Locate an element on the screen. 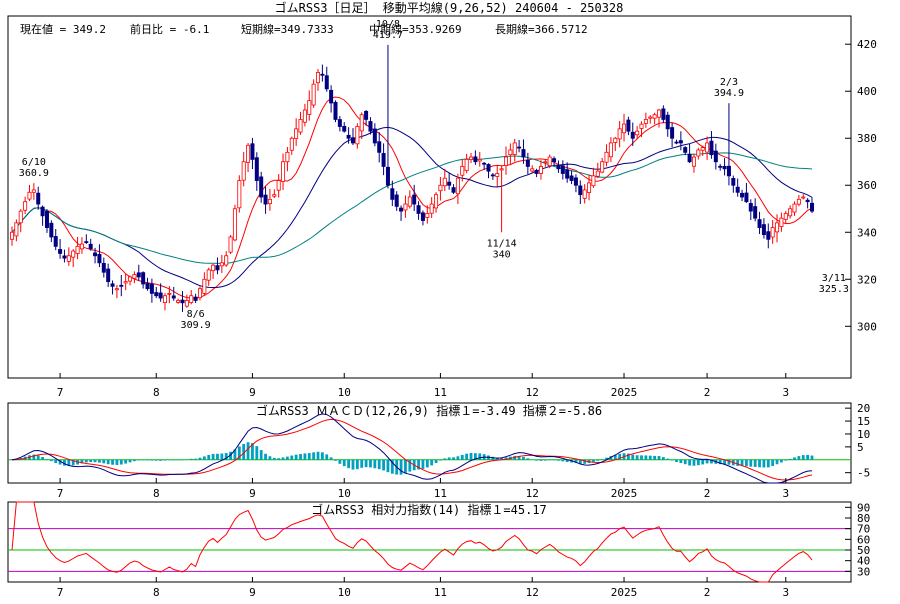 The image size is (900, 604). macd-panel-frame is located at coordinates (429, 443).